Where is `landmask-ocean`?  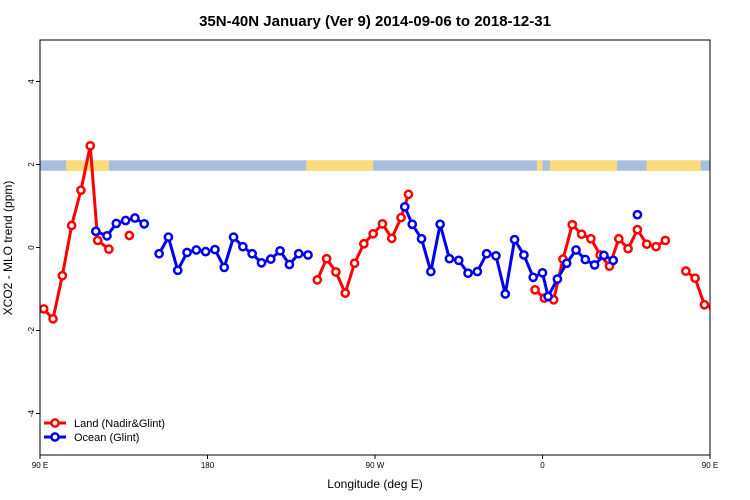
landmask-ocean is located at coordinates (375, 165).